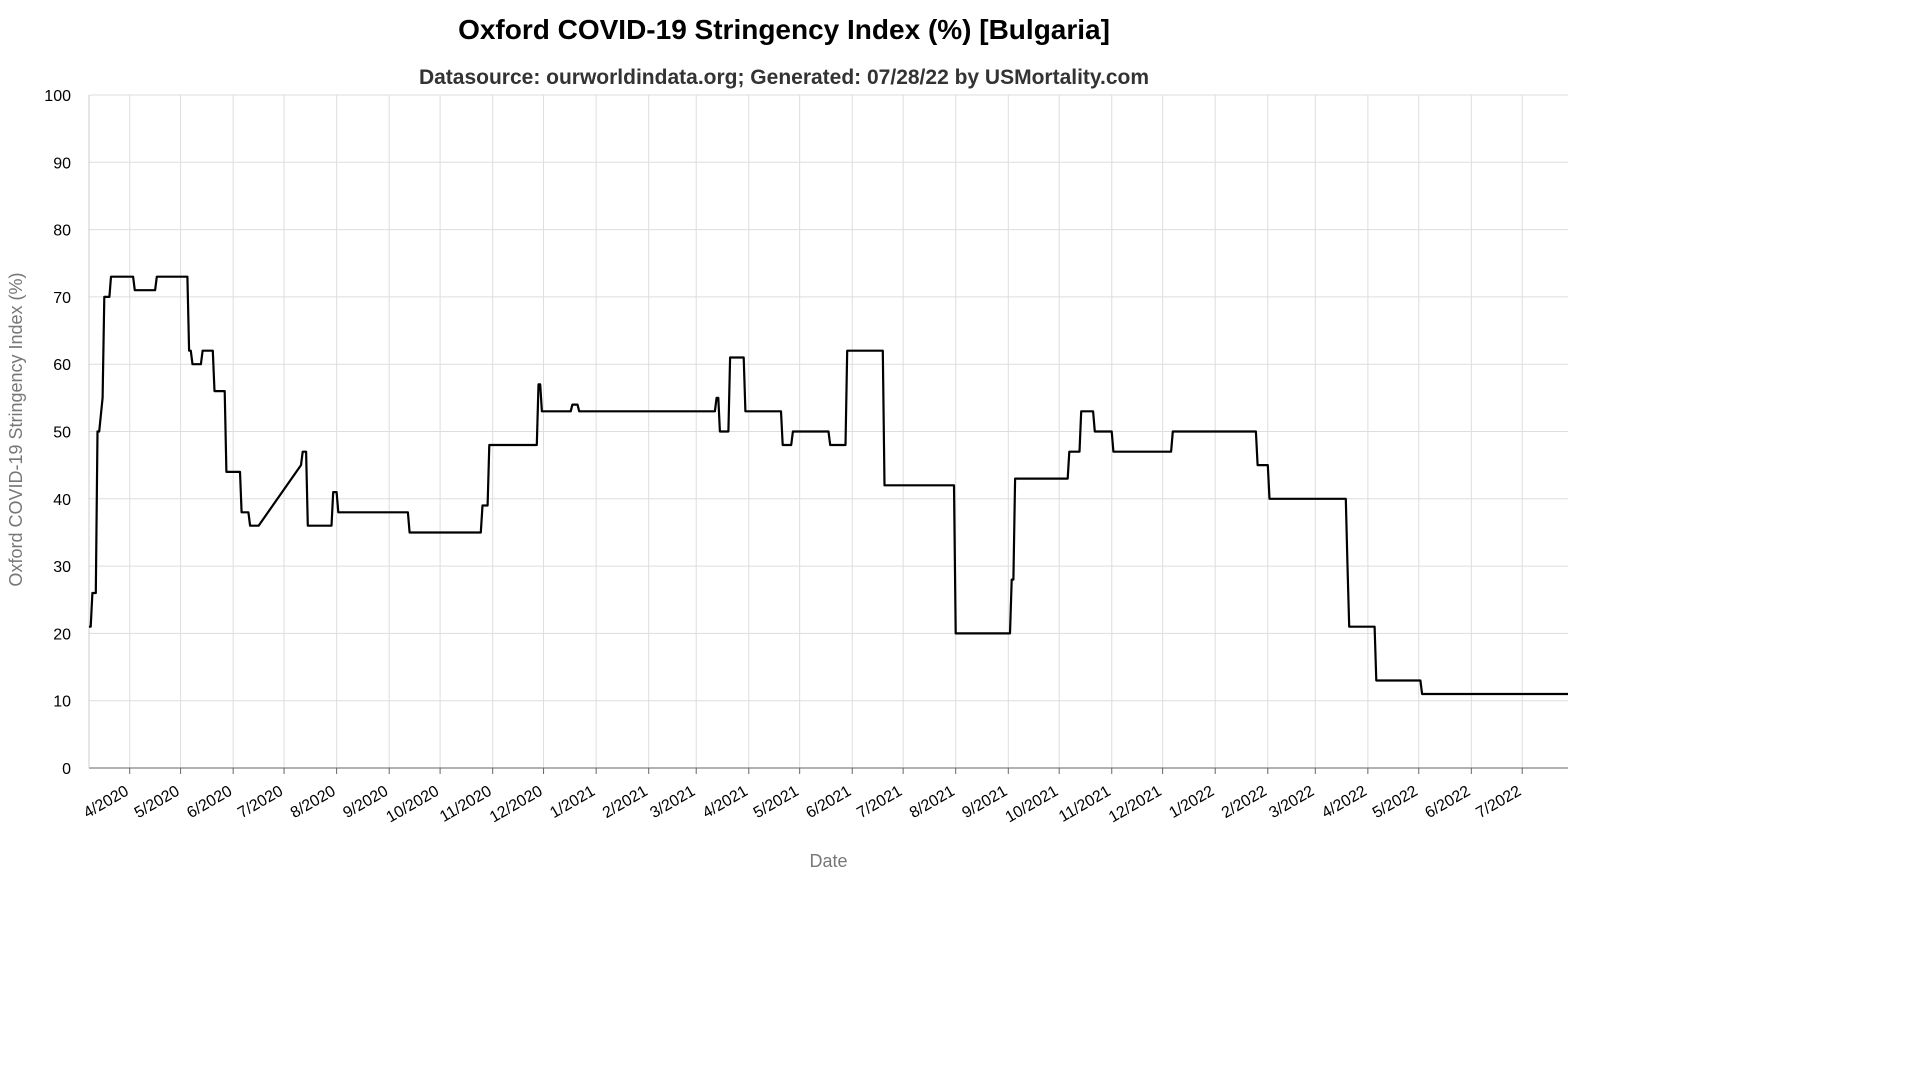 Image resolution: width=1920 pixels, height=1080 pixels. Describe the element at coordinates (365, 802) in the screenshot. I see `x-tick-label: 9/2020` at that location.